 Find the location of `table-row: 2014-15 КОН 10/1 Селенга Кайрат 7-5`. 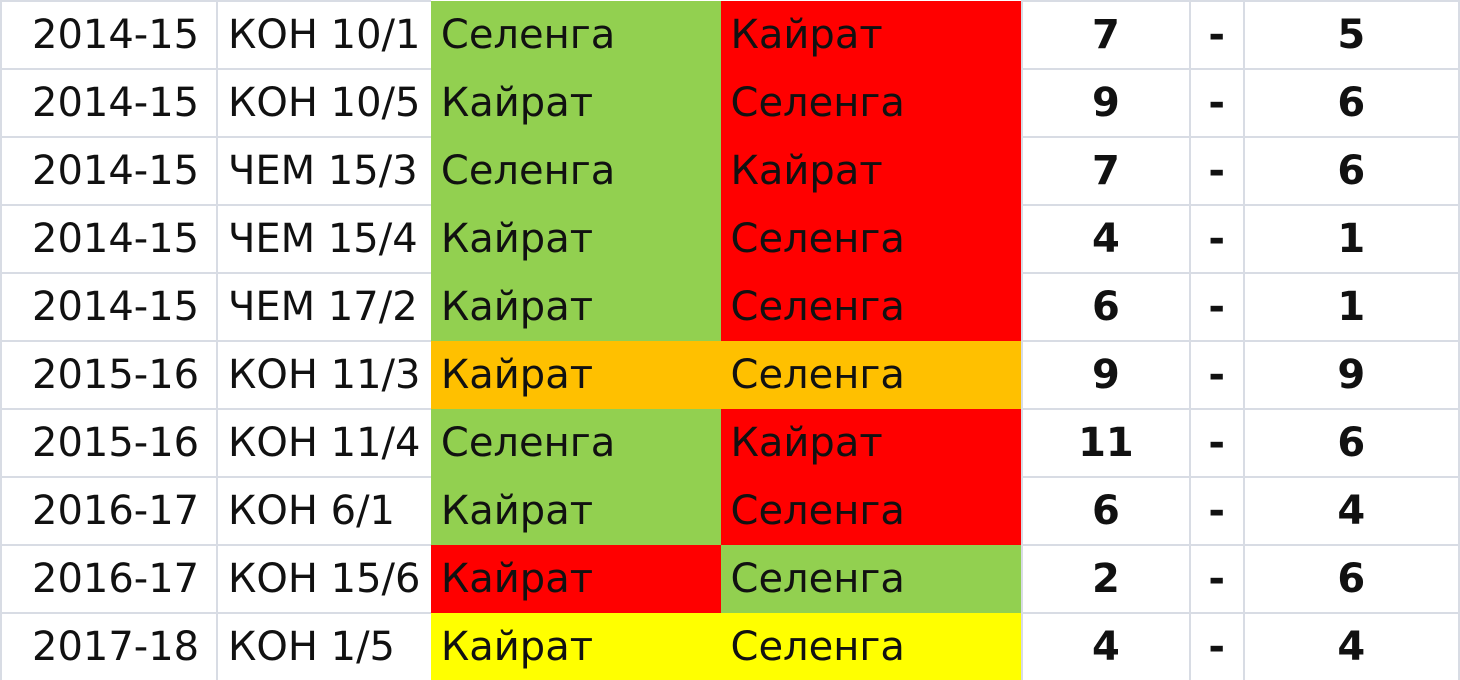

table-row: 2014-15 КОН 10/1 Селенга Кайрат 7-5 is located at coordinates (730, 34).